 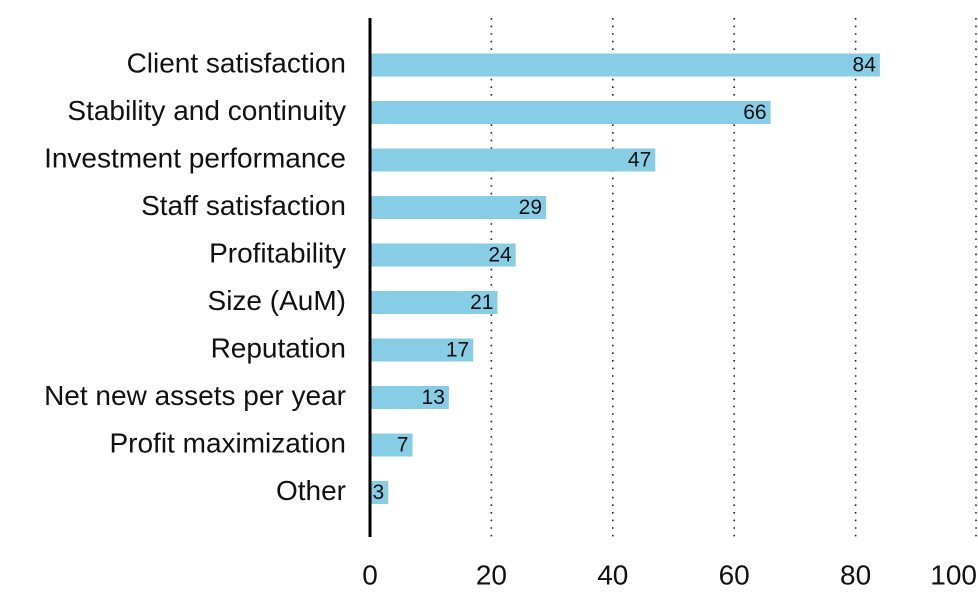 I want to click on bar-stability-and-continuity, so click(x=570, y=112).